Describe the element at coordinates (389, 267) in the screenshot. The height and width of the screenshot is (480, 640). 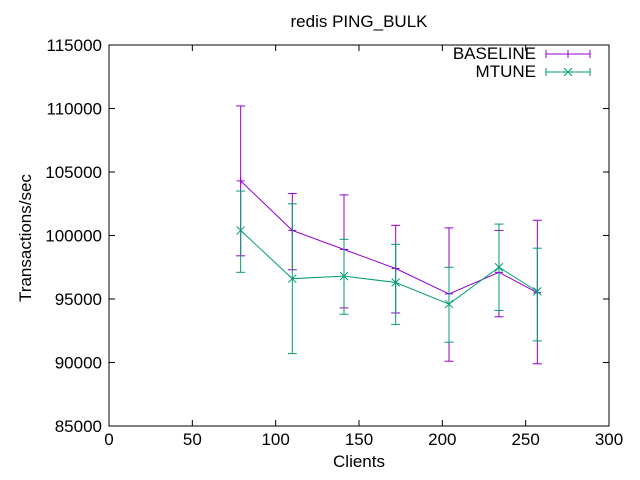
I see `series-line-mtune` at that location.